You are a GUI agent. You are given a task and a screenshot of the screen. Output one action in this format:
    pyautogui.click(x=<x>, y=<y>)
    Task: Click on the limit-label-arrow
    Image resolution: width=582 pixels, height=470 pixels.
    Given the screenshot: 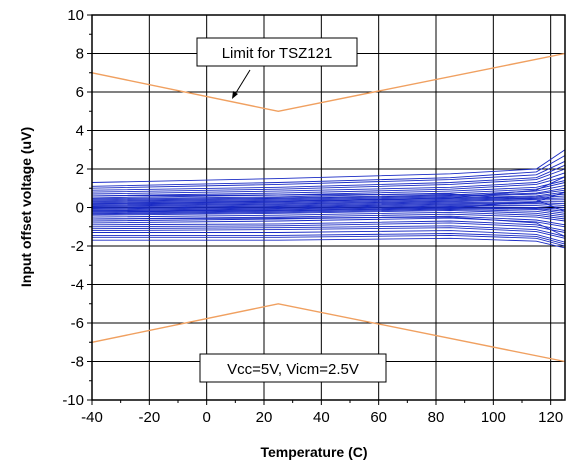 What is the action you would take?
    pyautogui.click(x=242, y=83)
    